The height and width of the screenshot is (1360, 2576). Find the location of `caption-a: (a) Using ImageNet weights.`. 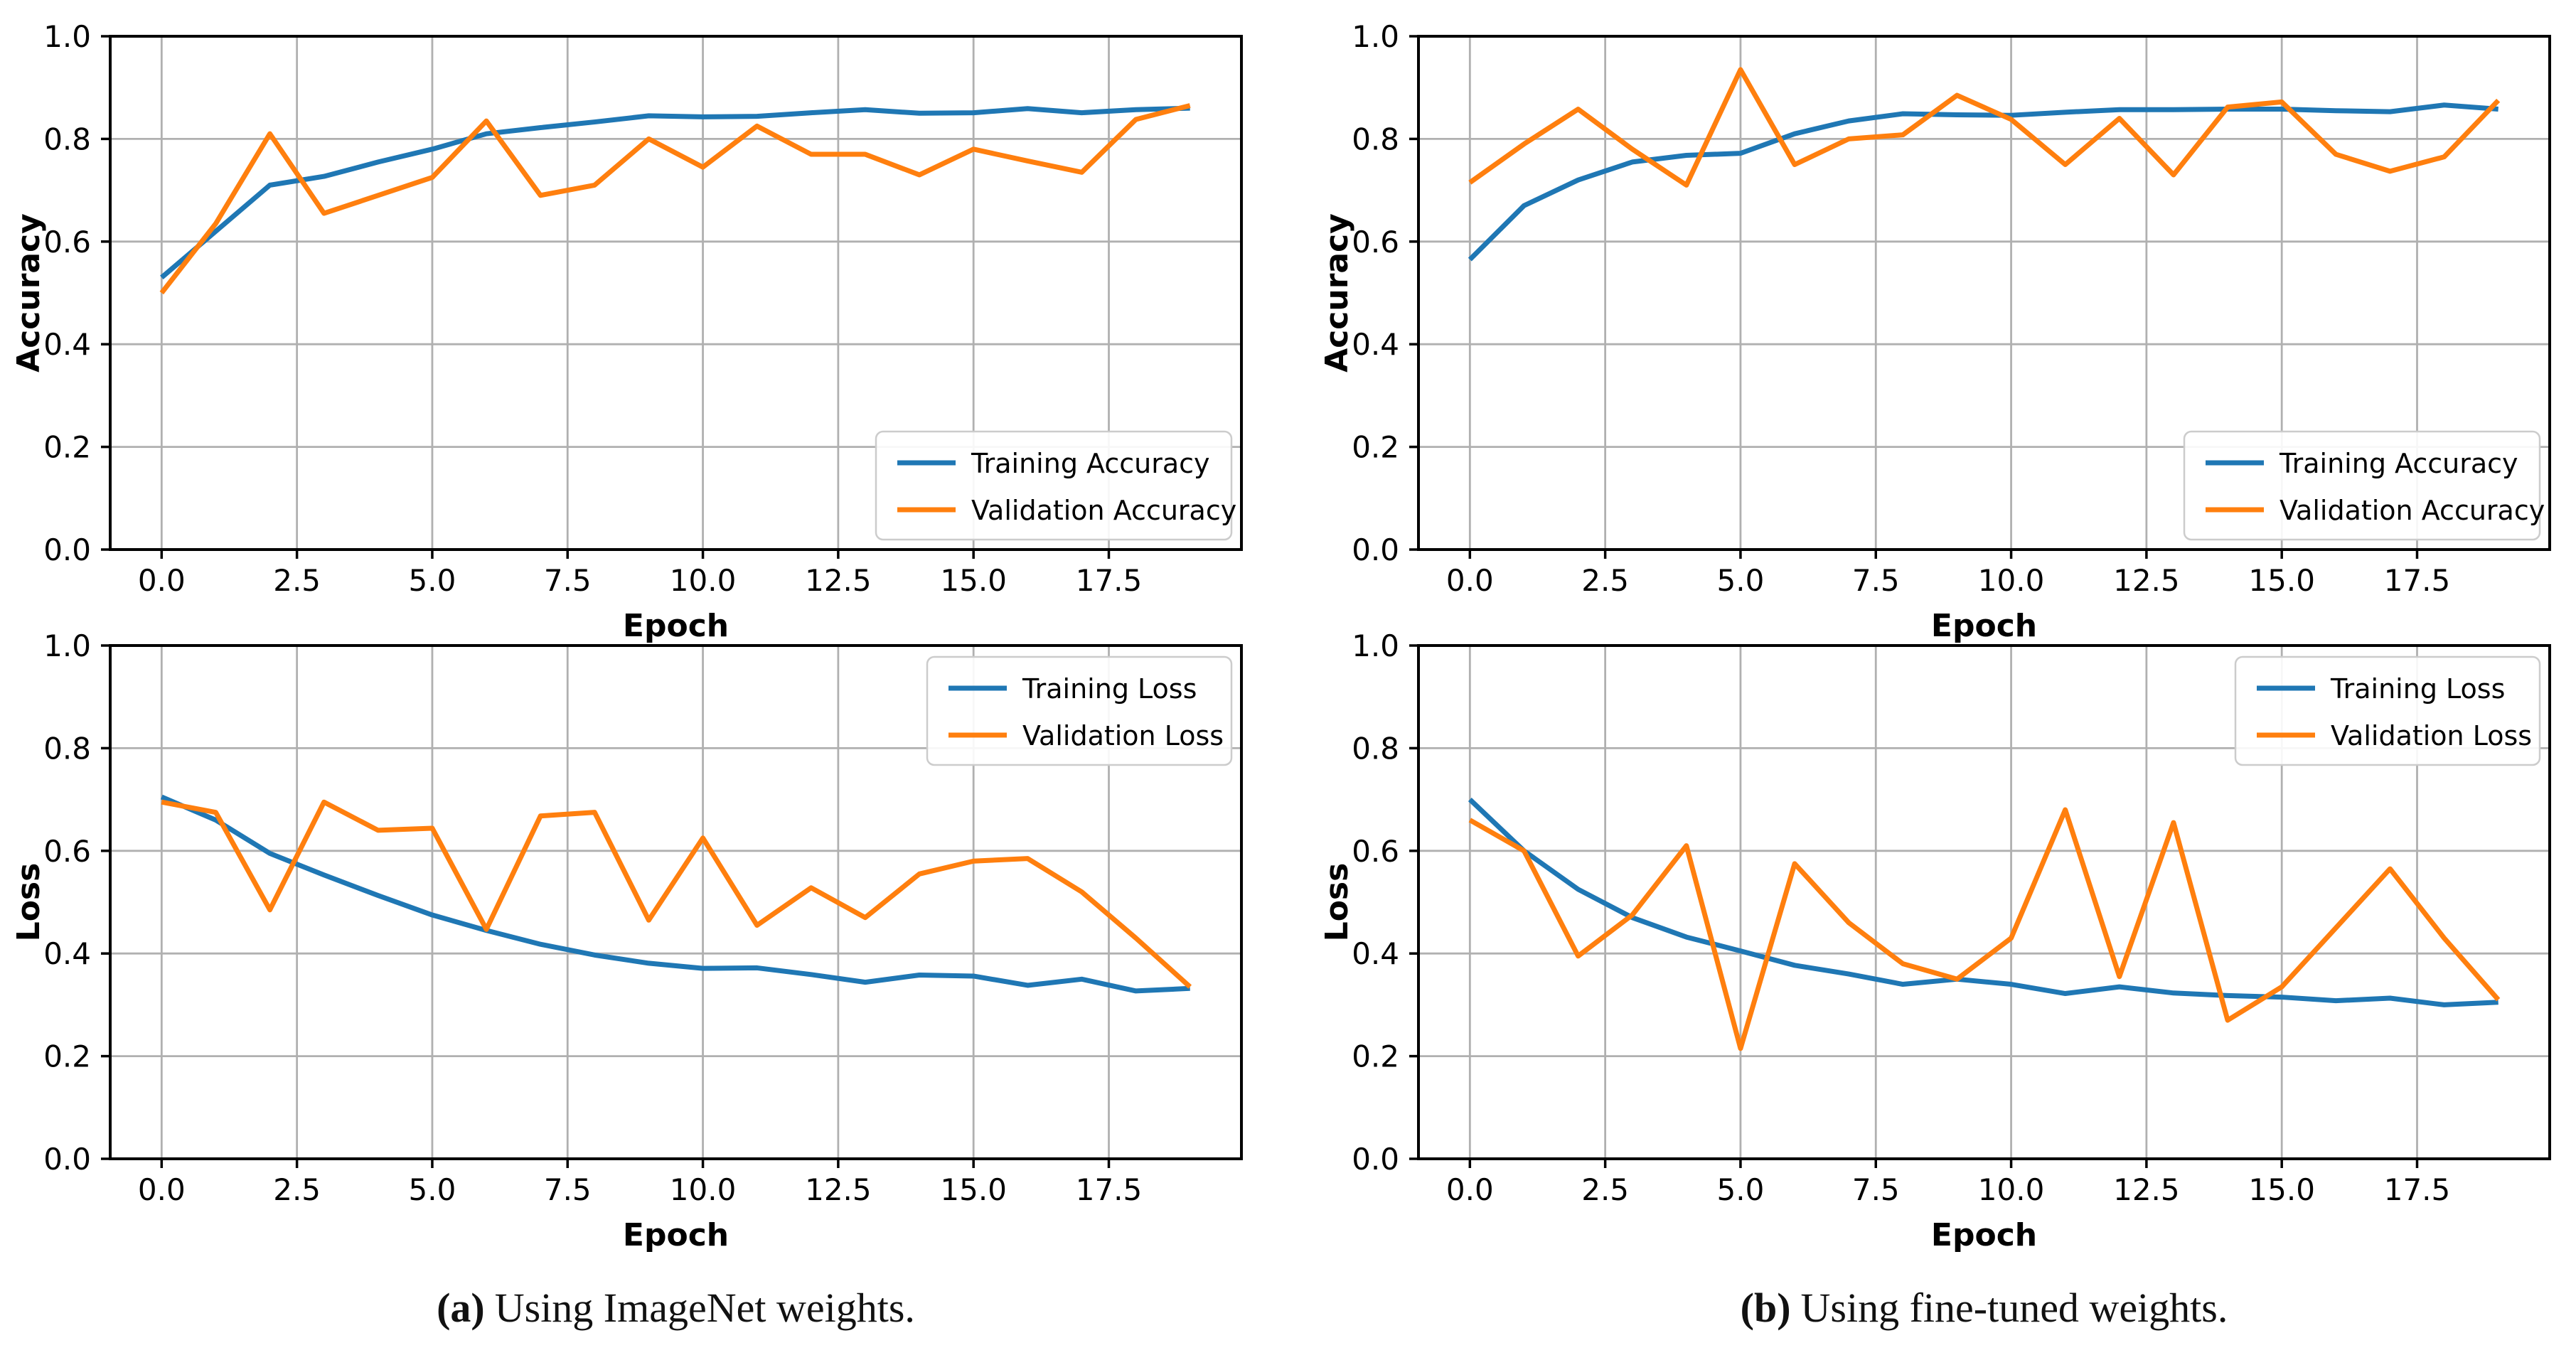

caption-a: (a) Using ImageNet weights. is located at coordinates (676, 1308).